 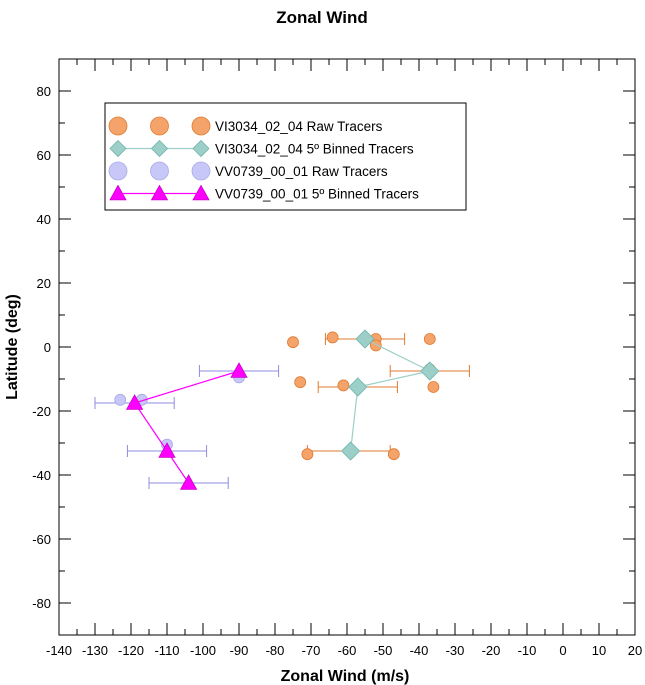 What do you see at coordinates (203, 650) in the screenshot?
I see `x-tick-label: -100` at bounding box center [203, 650].